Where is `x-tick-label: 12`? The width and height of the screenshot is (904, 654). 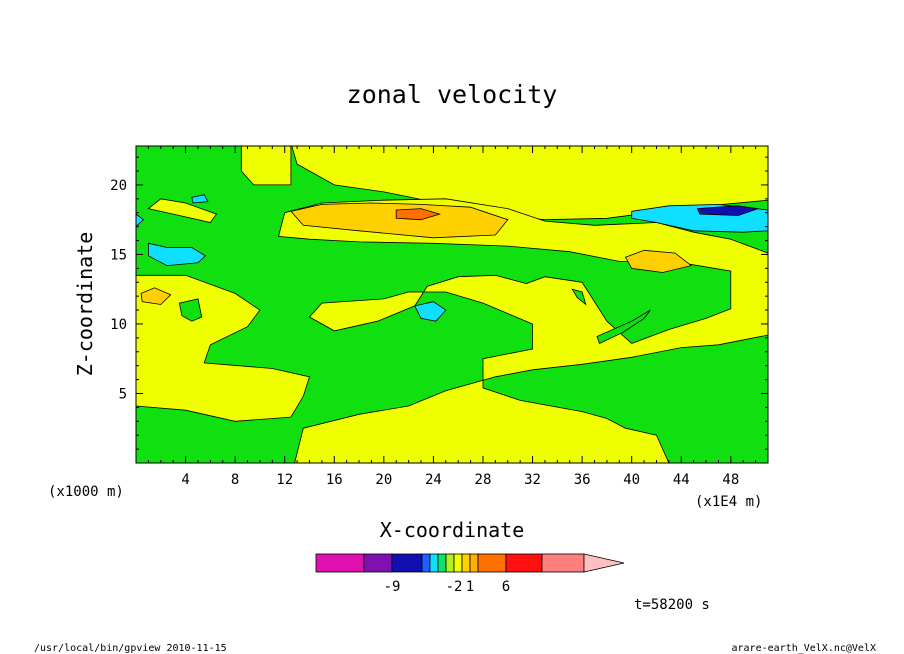 x-tick-label: 12 is located at coordinates (284, 480).